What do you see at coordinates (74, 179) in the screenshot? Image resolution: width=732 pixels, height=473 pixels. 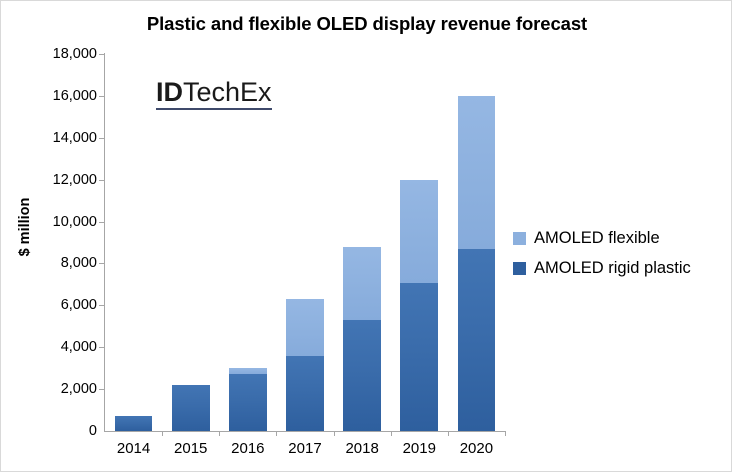 I see `y-axis-tick-label: 12,000` at bounding box center [74, 179].